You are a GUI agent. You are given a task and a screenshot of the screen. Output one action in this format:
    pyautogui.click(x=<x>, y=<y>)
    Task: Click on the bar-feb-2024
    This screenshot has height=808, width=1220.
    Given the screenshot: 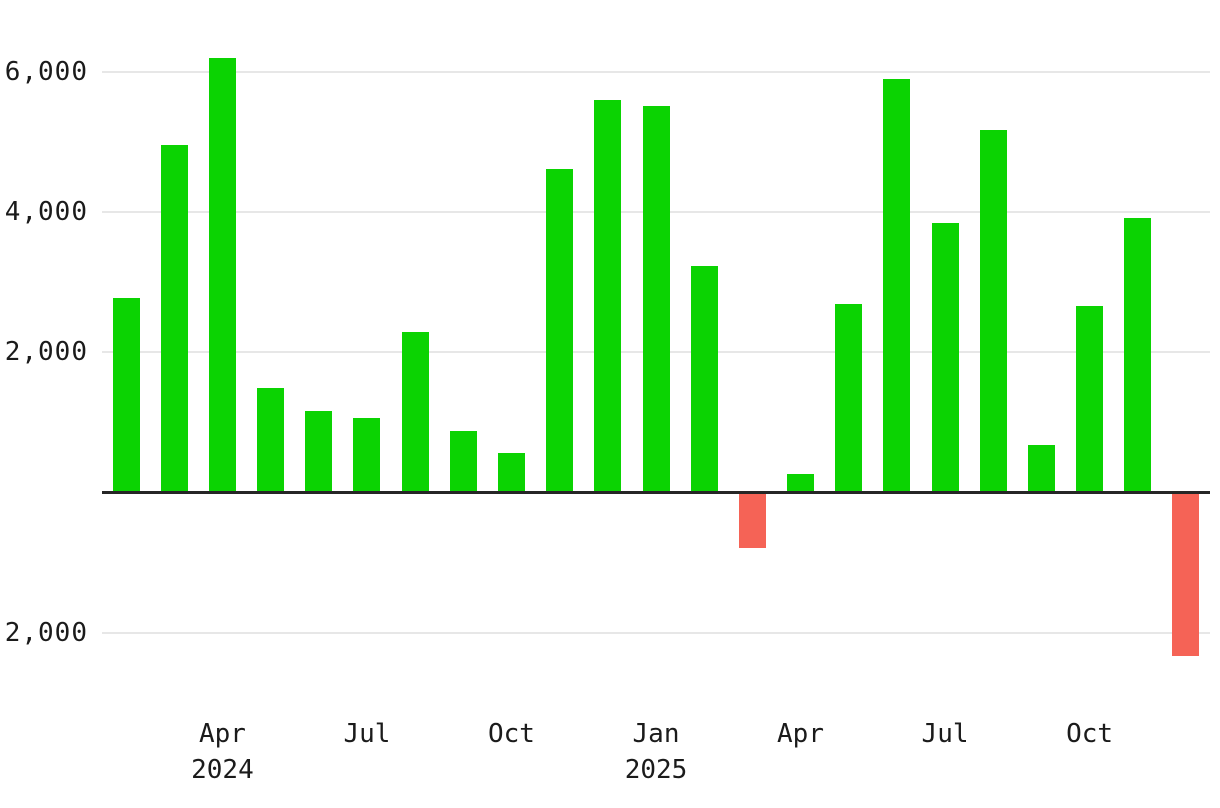 What is the action you would take?
    pyautogui.click(x=126, y=395)
    